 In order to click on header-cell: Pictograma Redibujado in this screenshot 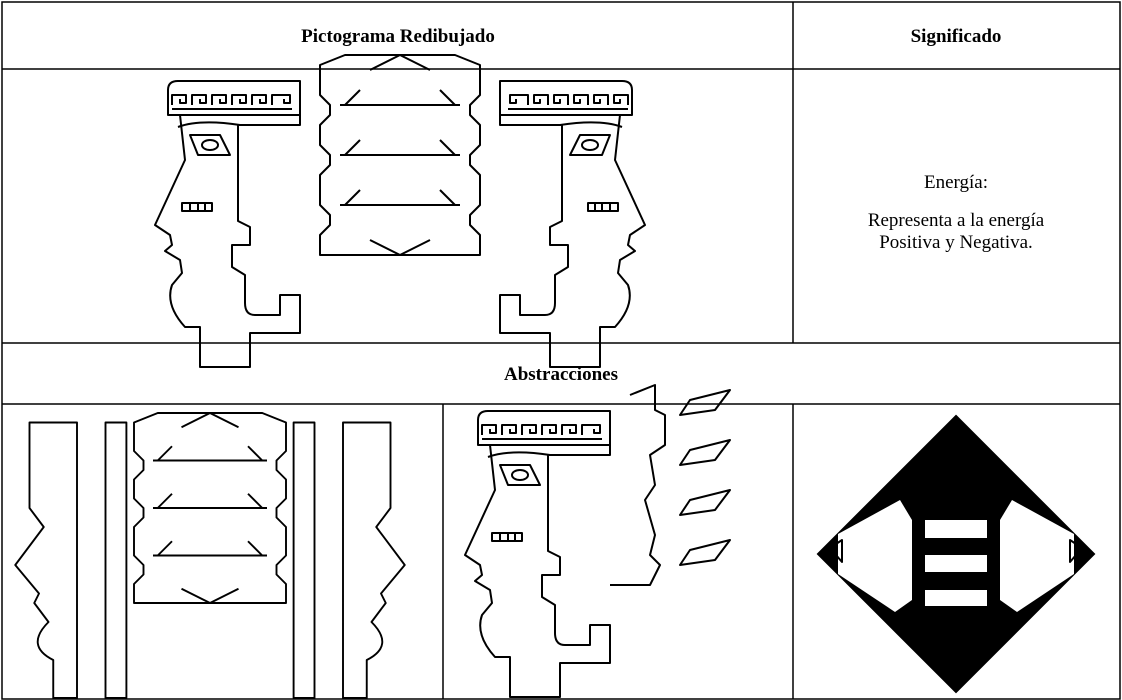, I will do `click(398, 36)`.